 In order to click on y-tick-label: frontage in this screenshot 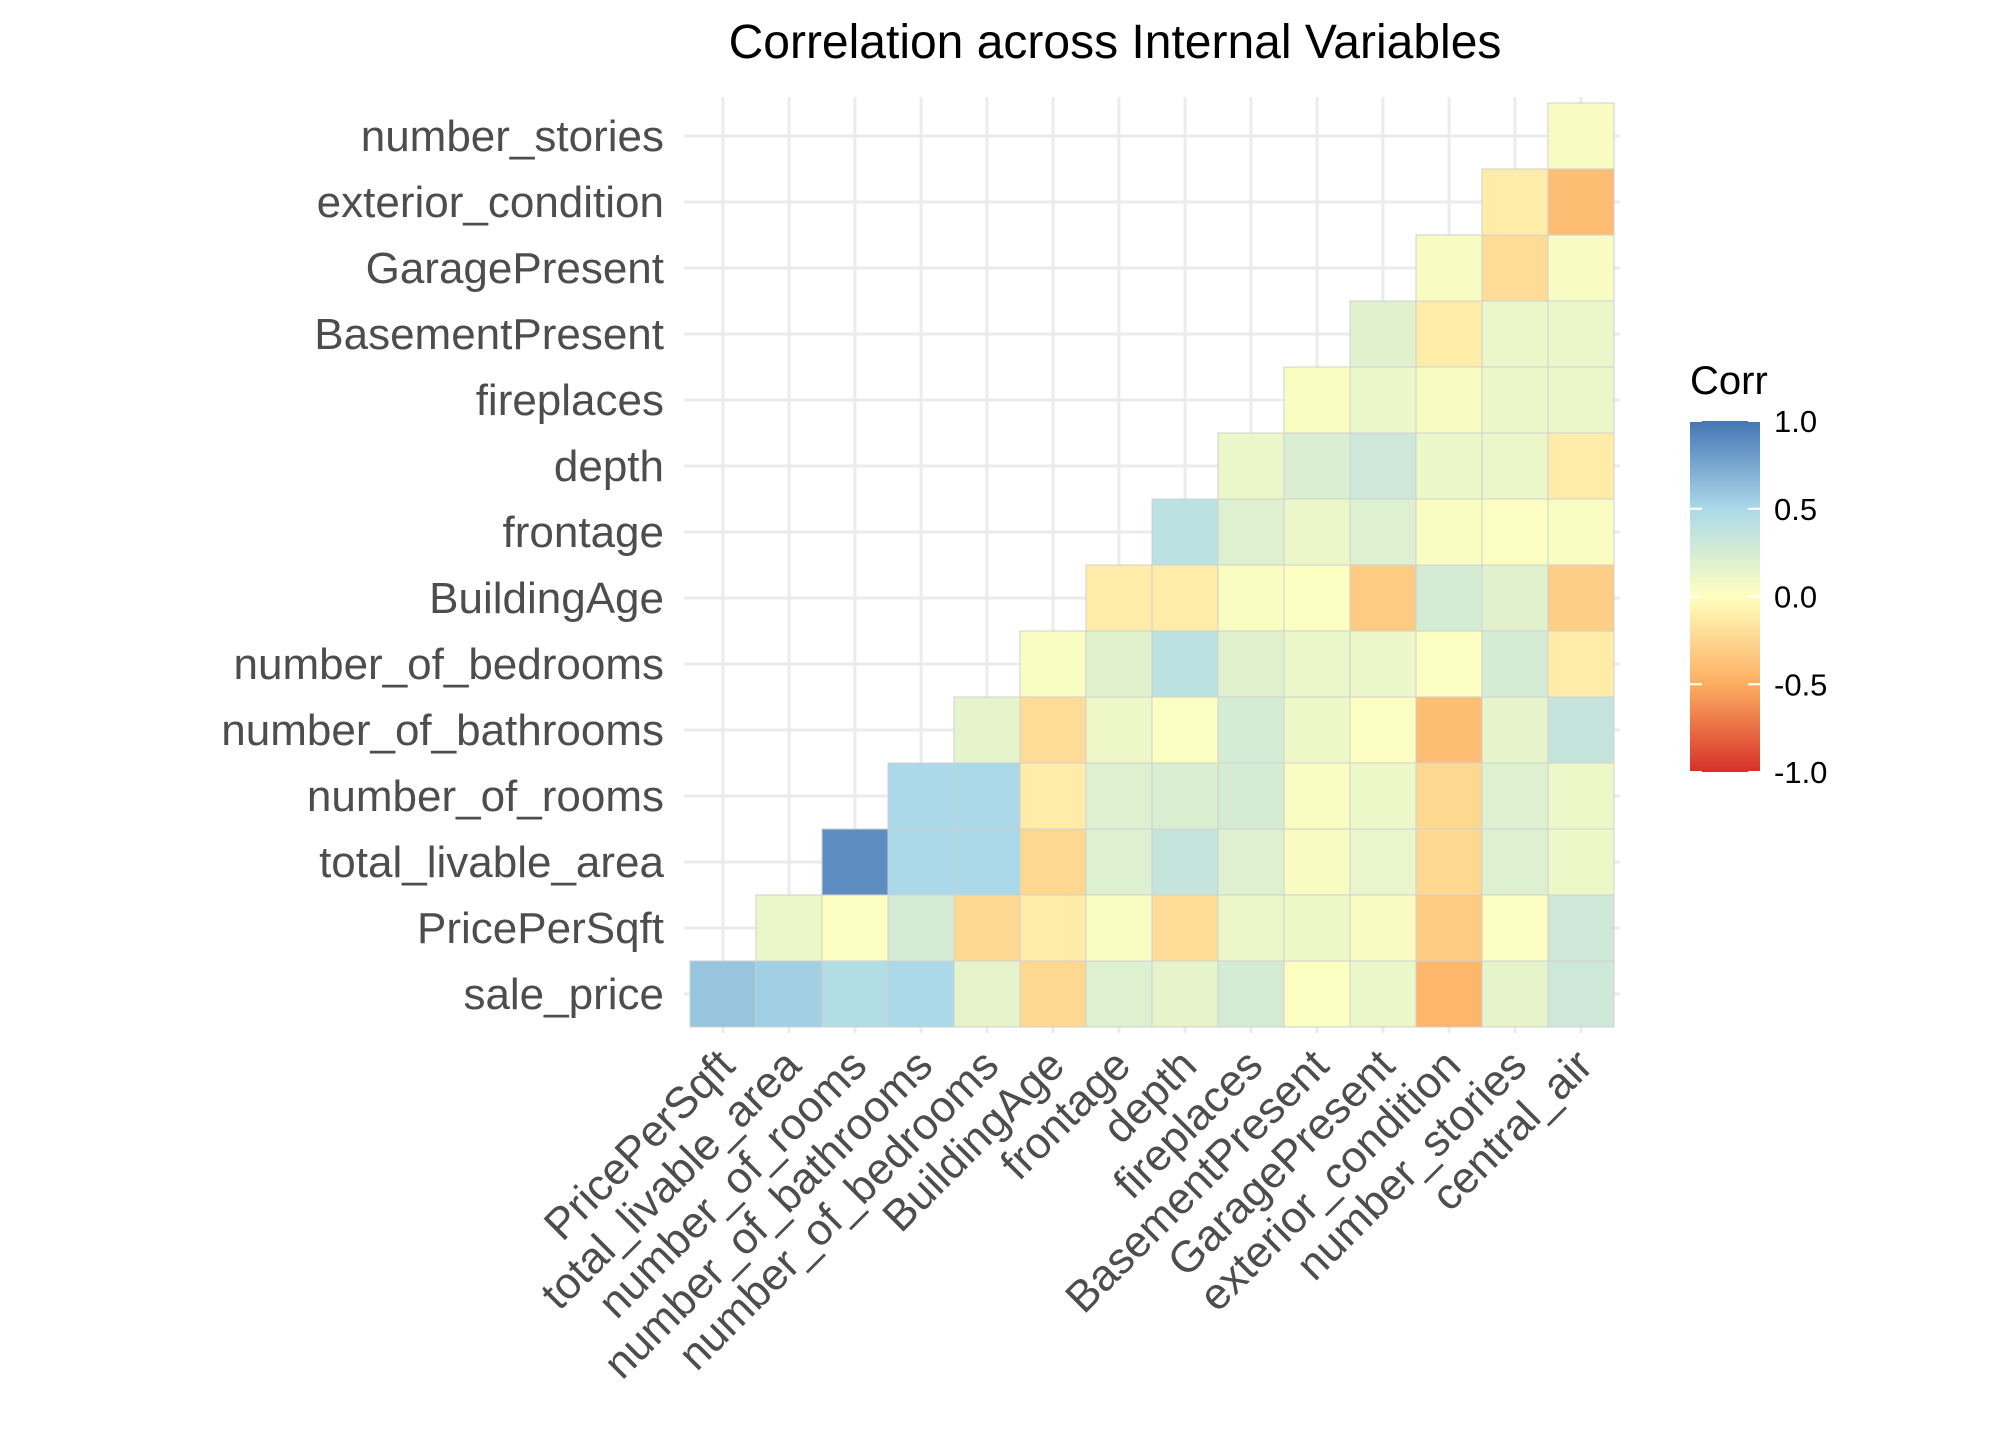, I will do `click(583, 532)`.